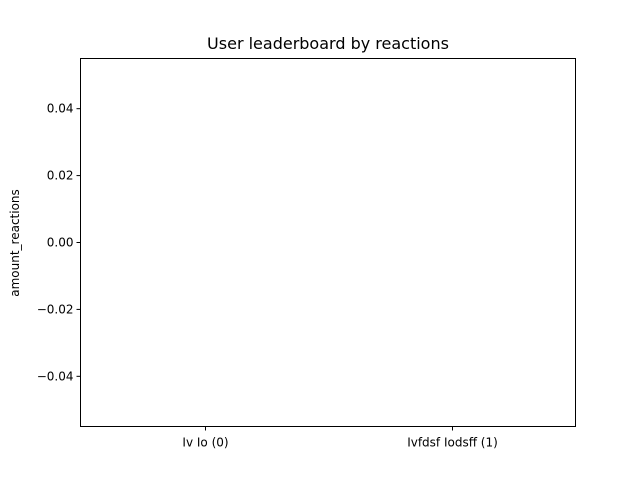 The height and width of the screenshot is (480, 640). What do you see at coordinates (328, 43) in the screenshot?
I see `chart-title: User leaderboard by reactions` at bounding box center [328, 43].